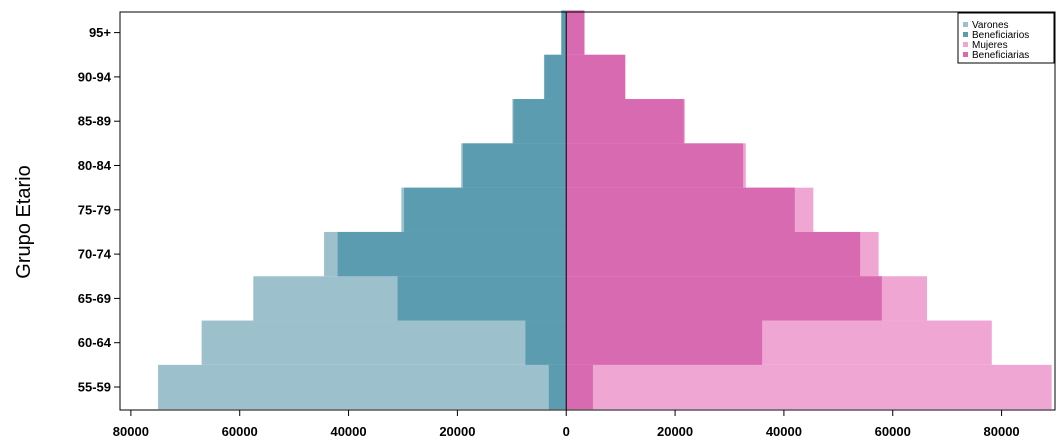 The image size is (1056, 444). What do you see at coordinates (95, 165) in the screenshot?
I see `y-tick-label: 80-84` at bounding box center [95, 165].